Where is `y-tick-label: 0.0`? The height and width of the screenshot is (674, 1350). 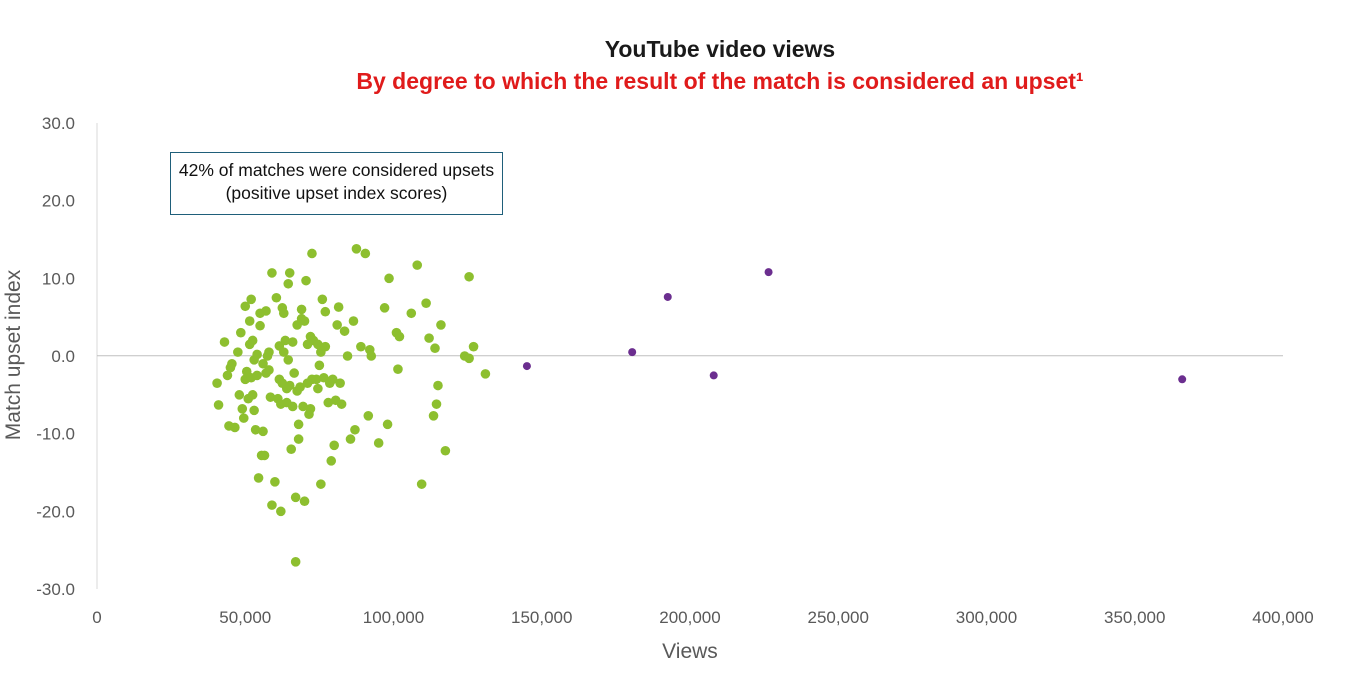
y-tick-label: 0.0 is located at coordinates (63, 356).